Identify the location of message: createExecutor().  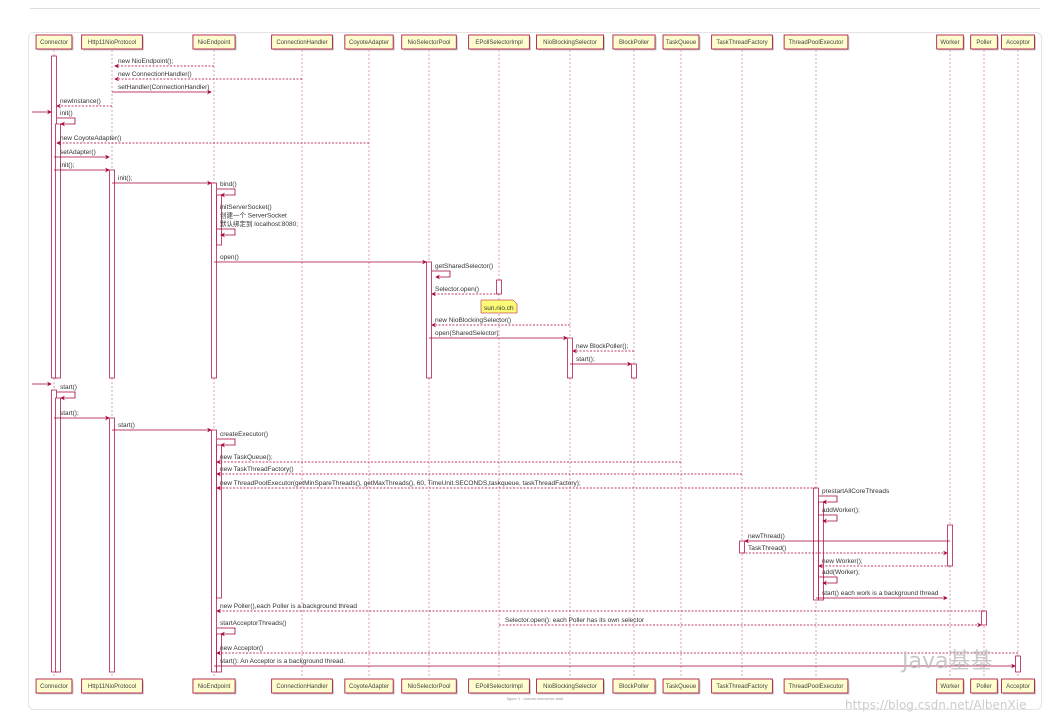
(242, 439).